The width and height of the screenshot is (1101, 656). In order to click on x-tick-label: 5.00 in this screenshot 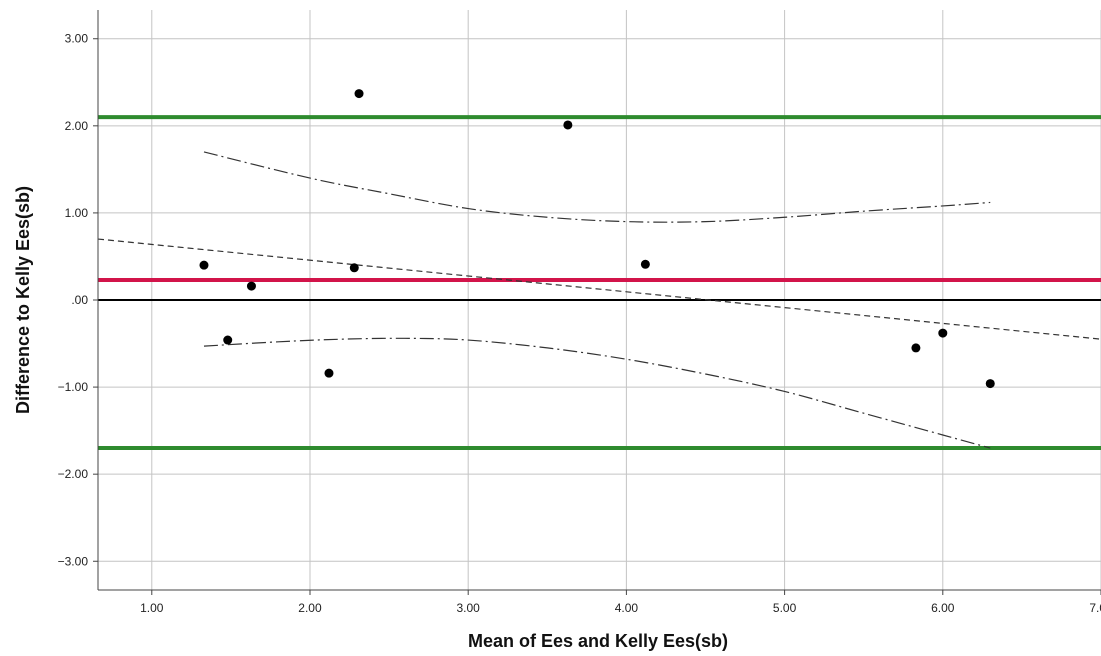, I will do `click(785, 608)`.